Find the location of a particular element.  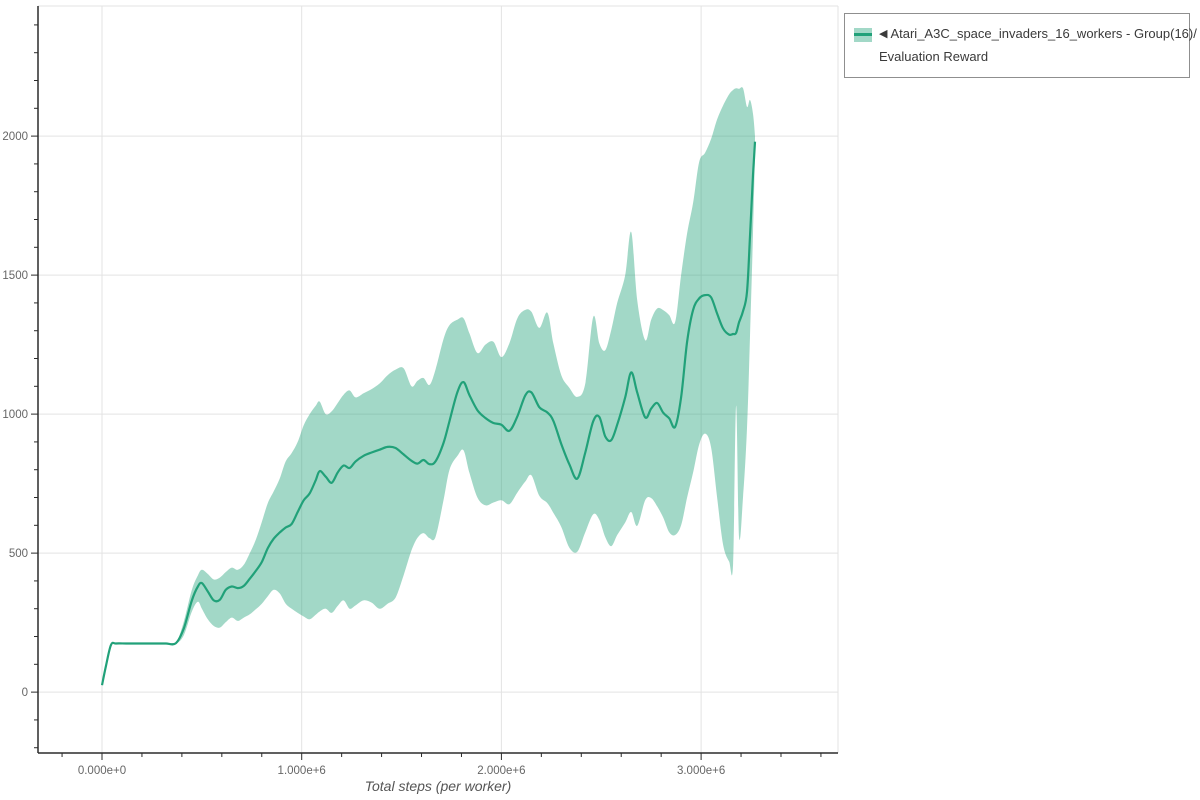

collapse-triangle-icon: ◀ is located at coordinates (883, 34).